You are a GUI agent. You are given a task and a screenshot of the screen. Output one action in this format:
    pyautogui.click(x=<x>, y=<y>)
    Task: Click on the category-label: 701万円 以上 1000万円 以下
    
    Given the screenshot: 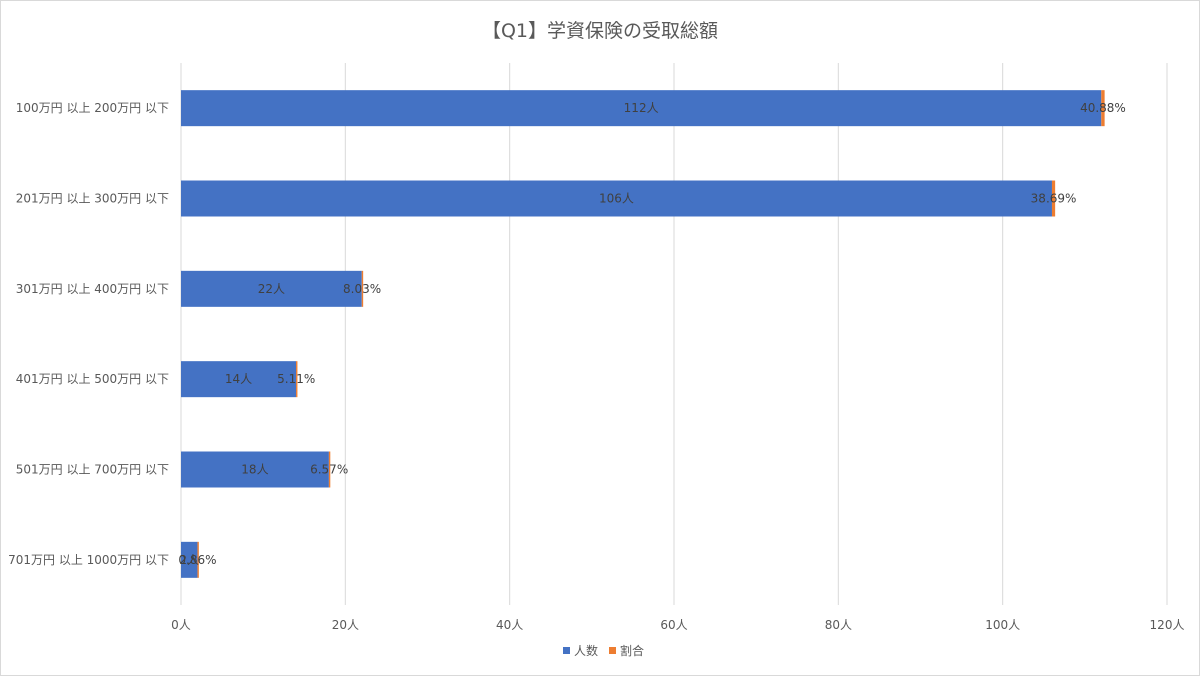 What is the action you would take?
    pyautogui.click(x=88, y=560)
    